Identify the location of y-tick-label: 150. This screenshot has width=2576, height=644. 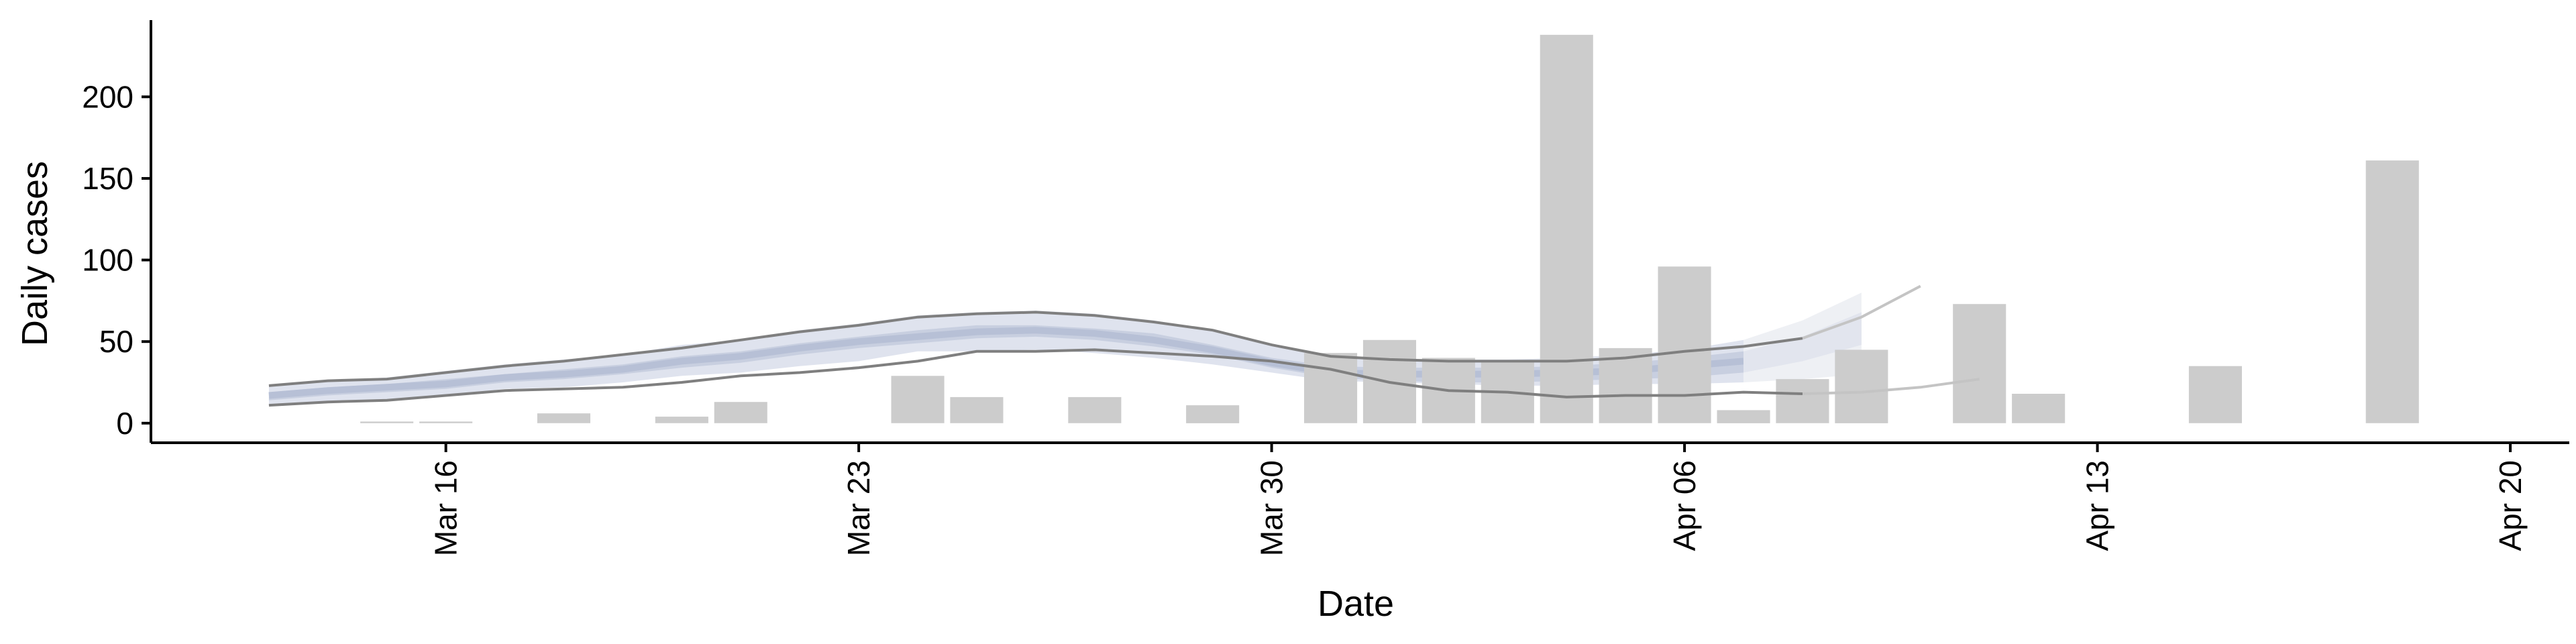
(107, 178).